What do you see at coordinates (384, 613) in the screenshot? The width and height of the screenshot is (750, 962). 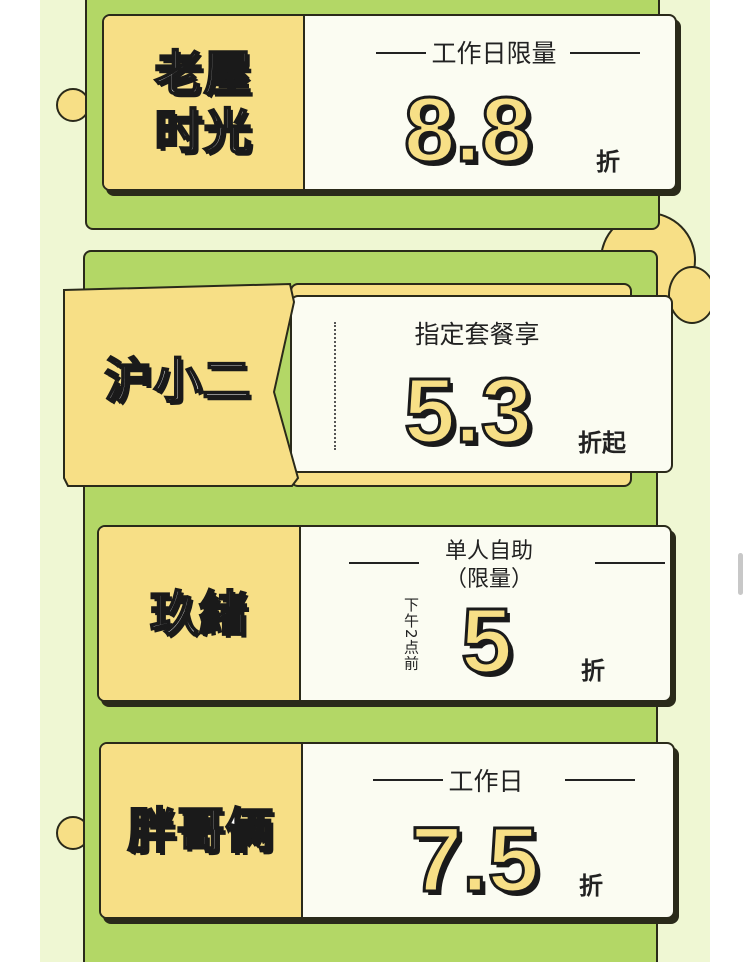 I see `offer-card-jiuxu: 玖緒 单人自助 （限量） 下午2点前 5 折` at bounding box center [384, 613].